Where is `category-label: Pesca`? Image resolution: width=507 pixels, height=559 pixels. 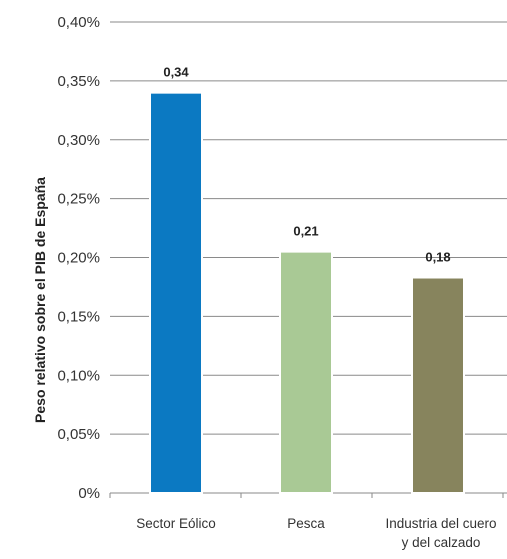
category-label: Pesca is located at coordinates (306, 523).